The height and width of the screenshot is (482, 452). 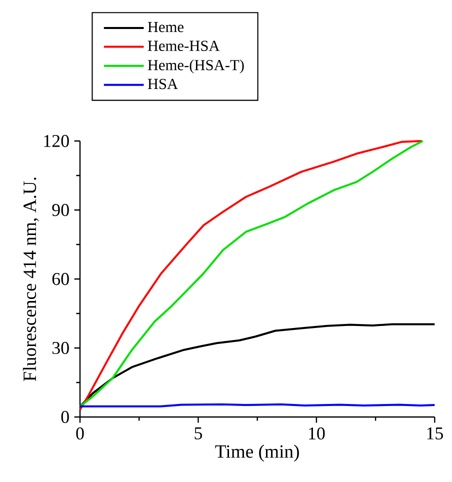 What do you see at coordinates (257, 453) in the screenshot?
I see `x-axis-title: Time (min)` at bounding box center [257, 453].